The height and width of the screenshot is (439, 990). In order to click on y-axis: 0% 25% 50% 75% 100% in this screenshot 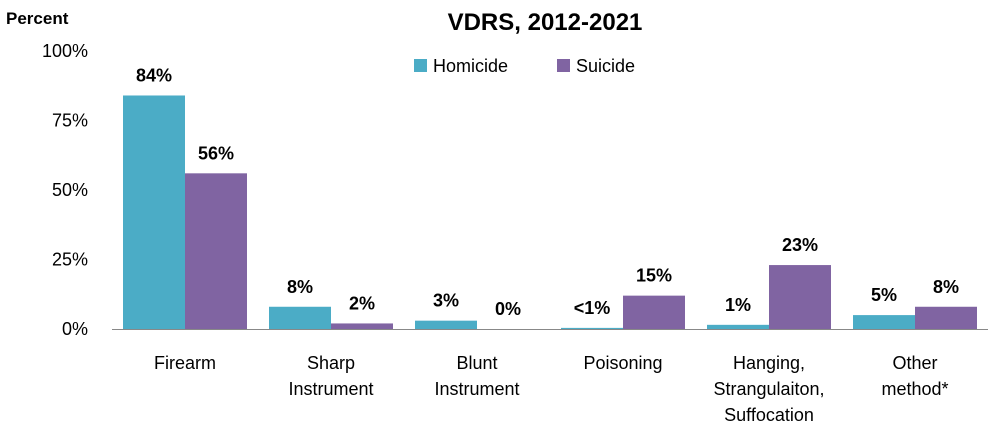, I will do `click(65, 190)`.